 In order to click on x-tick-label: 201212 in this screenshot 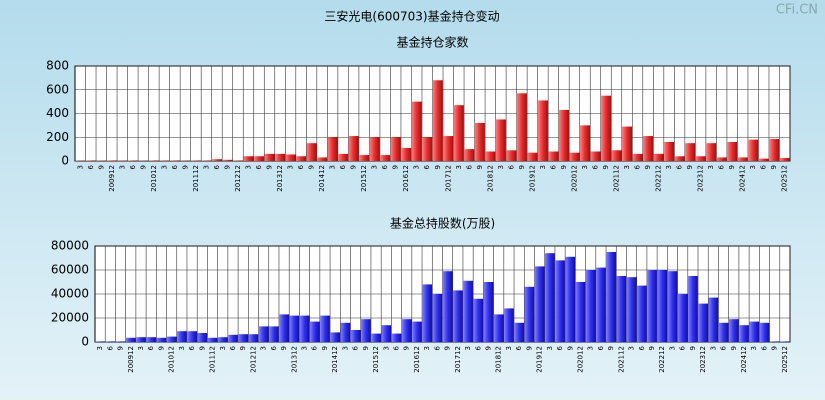, I will do `click(238, 178)`.